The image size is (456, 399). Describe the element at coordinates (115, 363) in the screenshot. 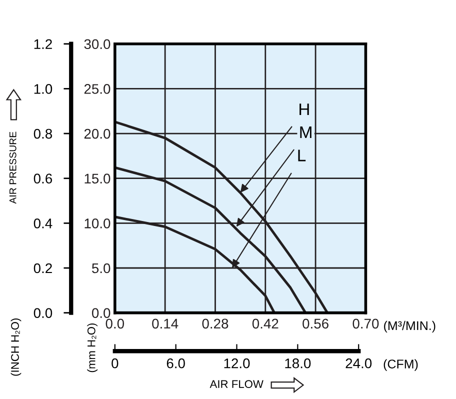

I see `x2-tick-label: 0` at that location.